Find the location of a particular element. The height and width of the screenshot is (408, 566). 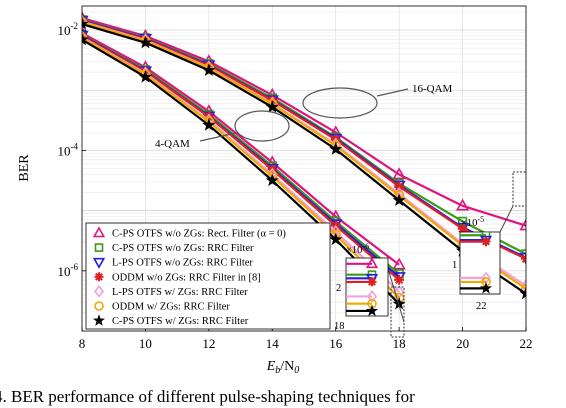

legend-label: L-PS OTFS w/ ZGs: RRC Filter is located at coordinates (180, 292).